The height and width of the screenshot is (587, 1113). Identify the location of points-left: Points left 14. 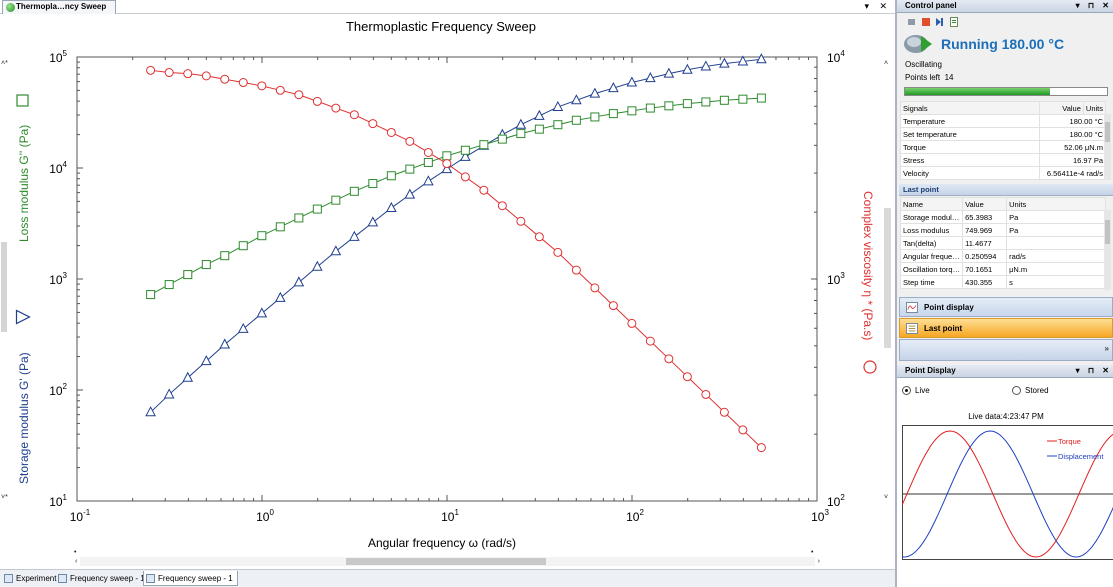
(929, 77).